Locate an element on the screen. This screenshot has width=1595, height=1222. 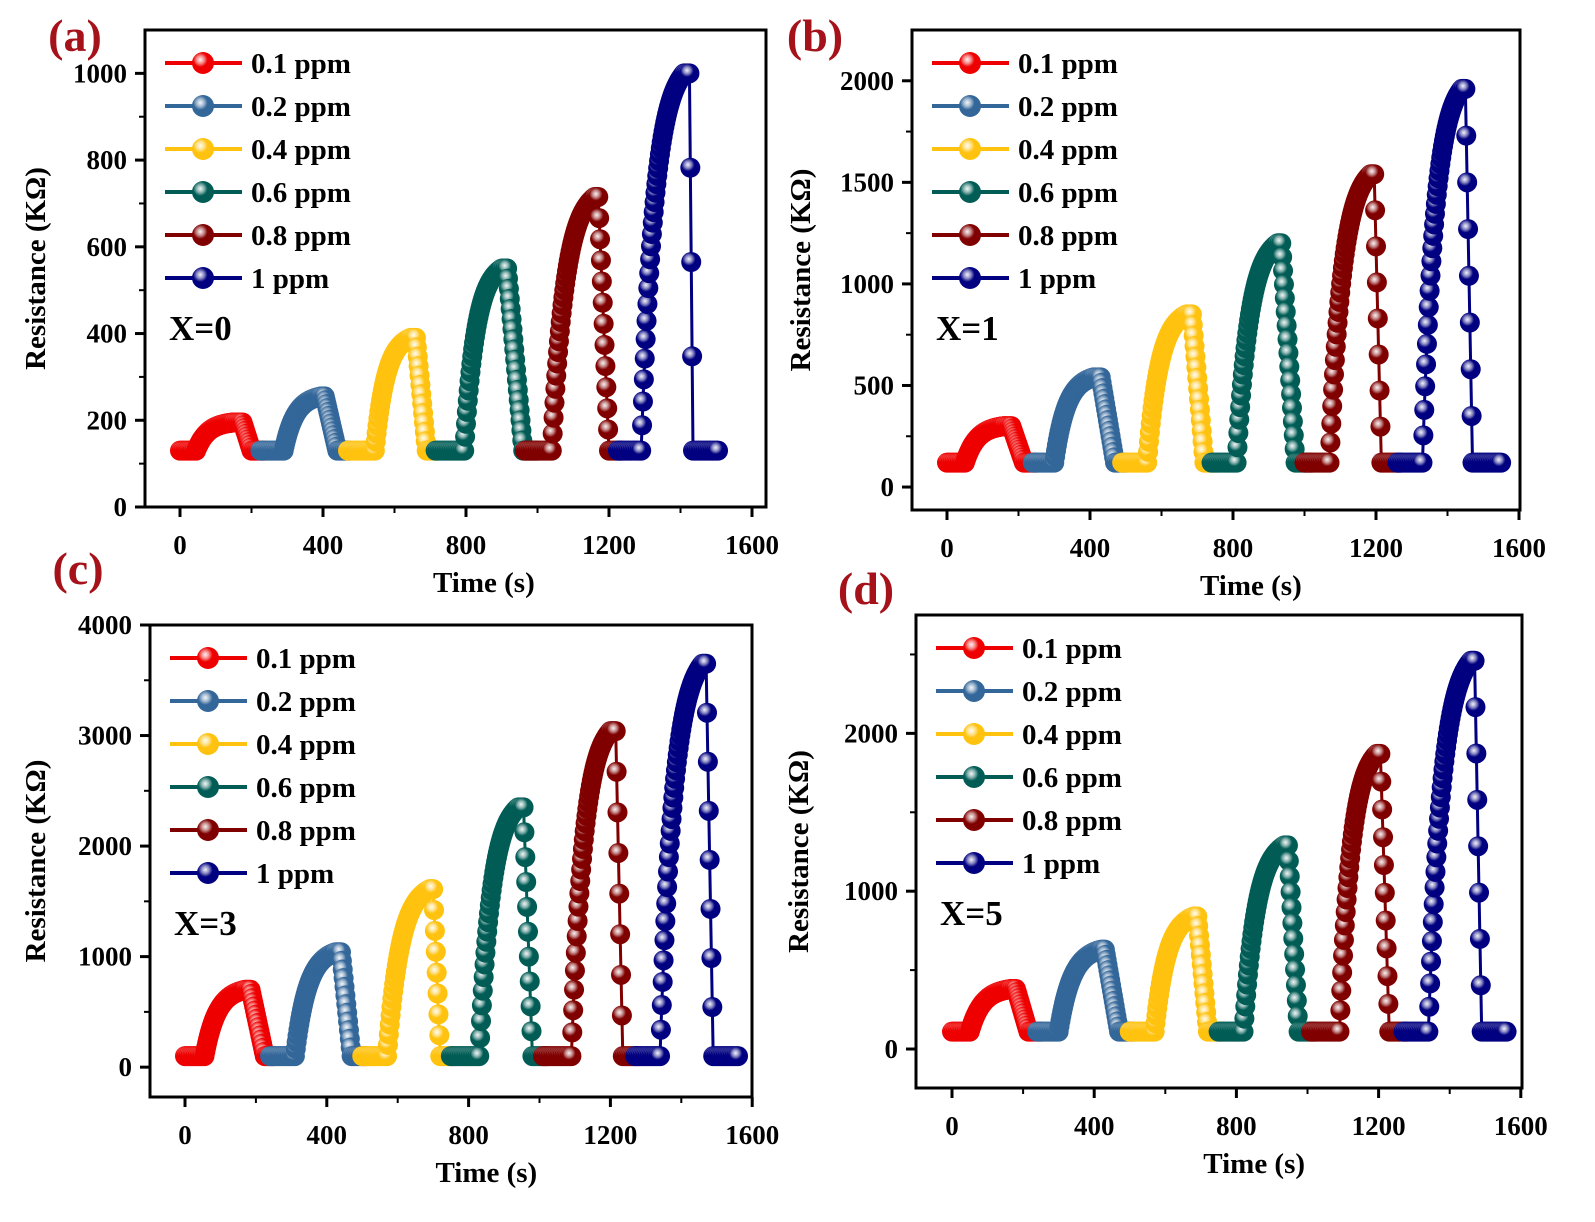
y-axis-title: Resistance (KΩ) is located at coordinates (801, 270).